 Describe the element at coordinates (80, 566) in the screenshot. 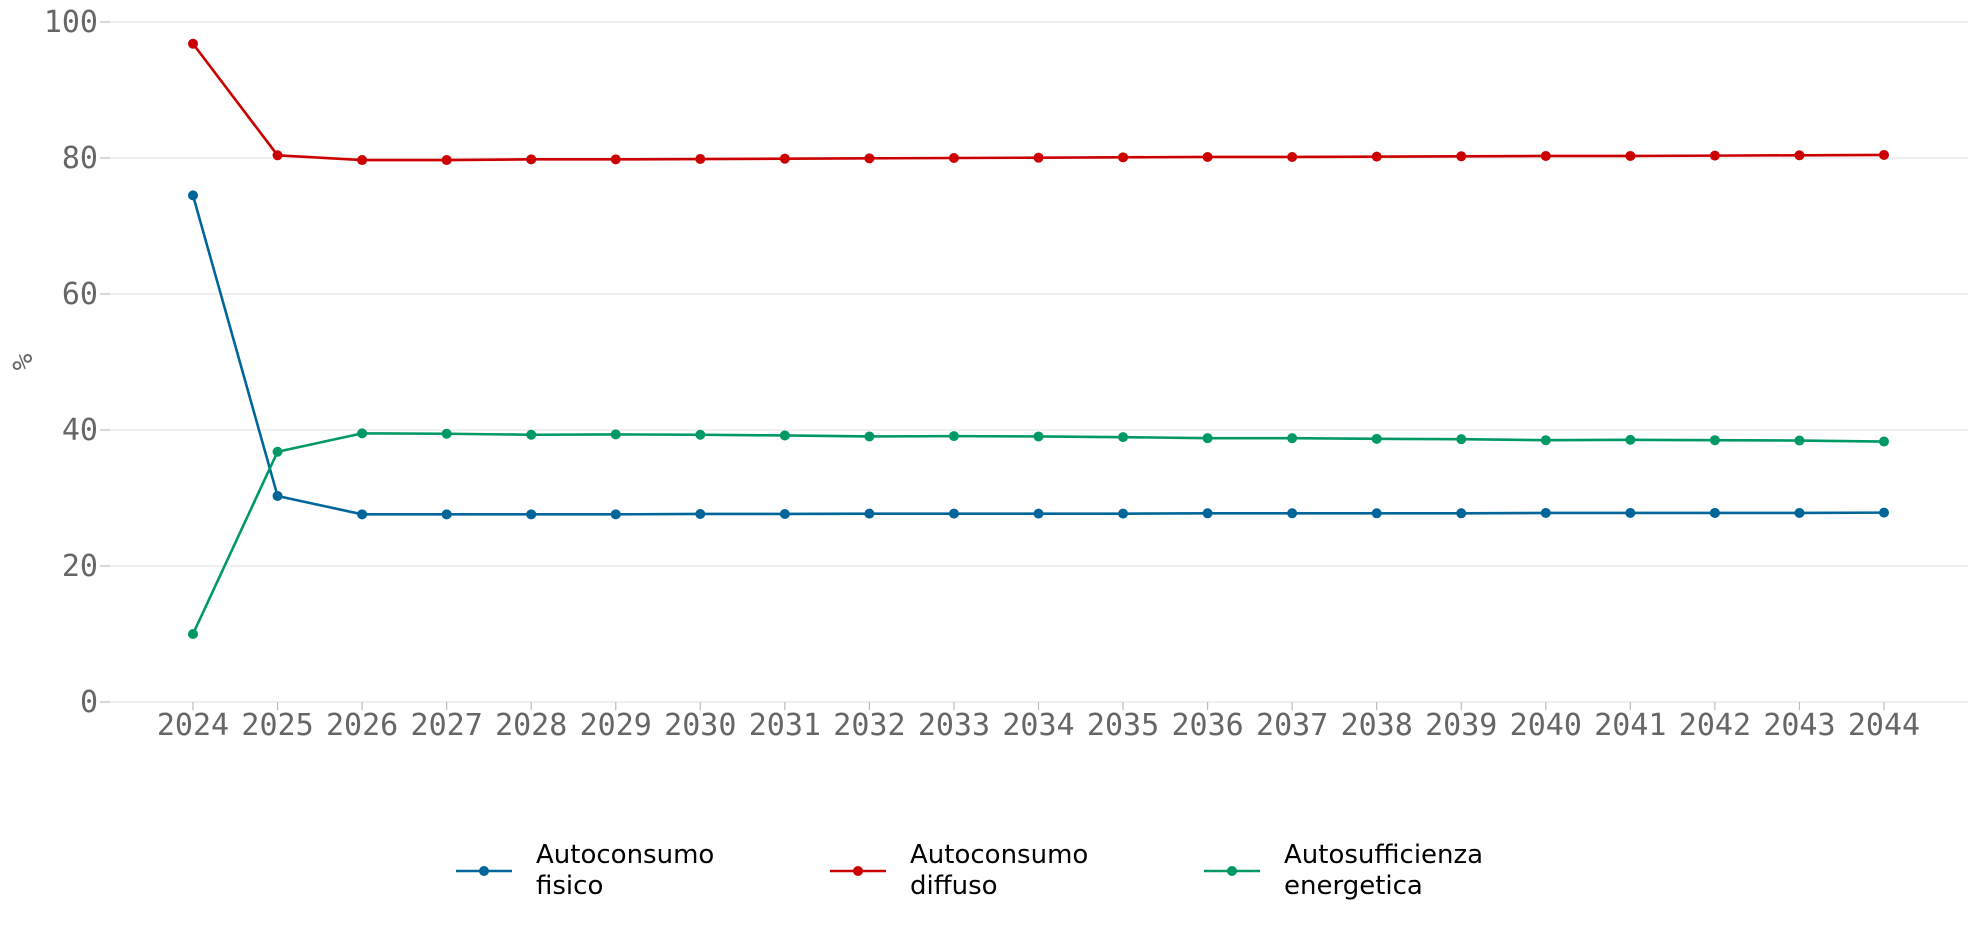

I see `y-tick-label: 20` at that location.